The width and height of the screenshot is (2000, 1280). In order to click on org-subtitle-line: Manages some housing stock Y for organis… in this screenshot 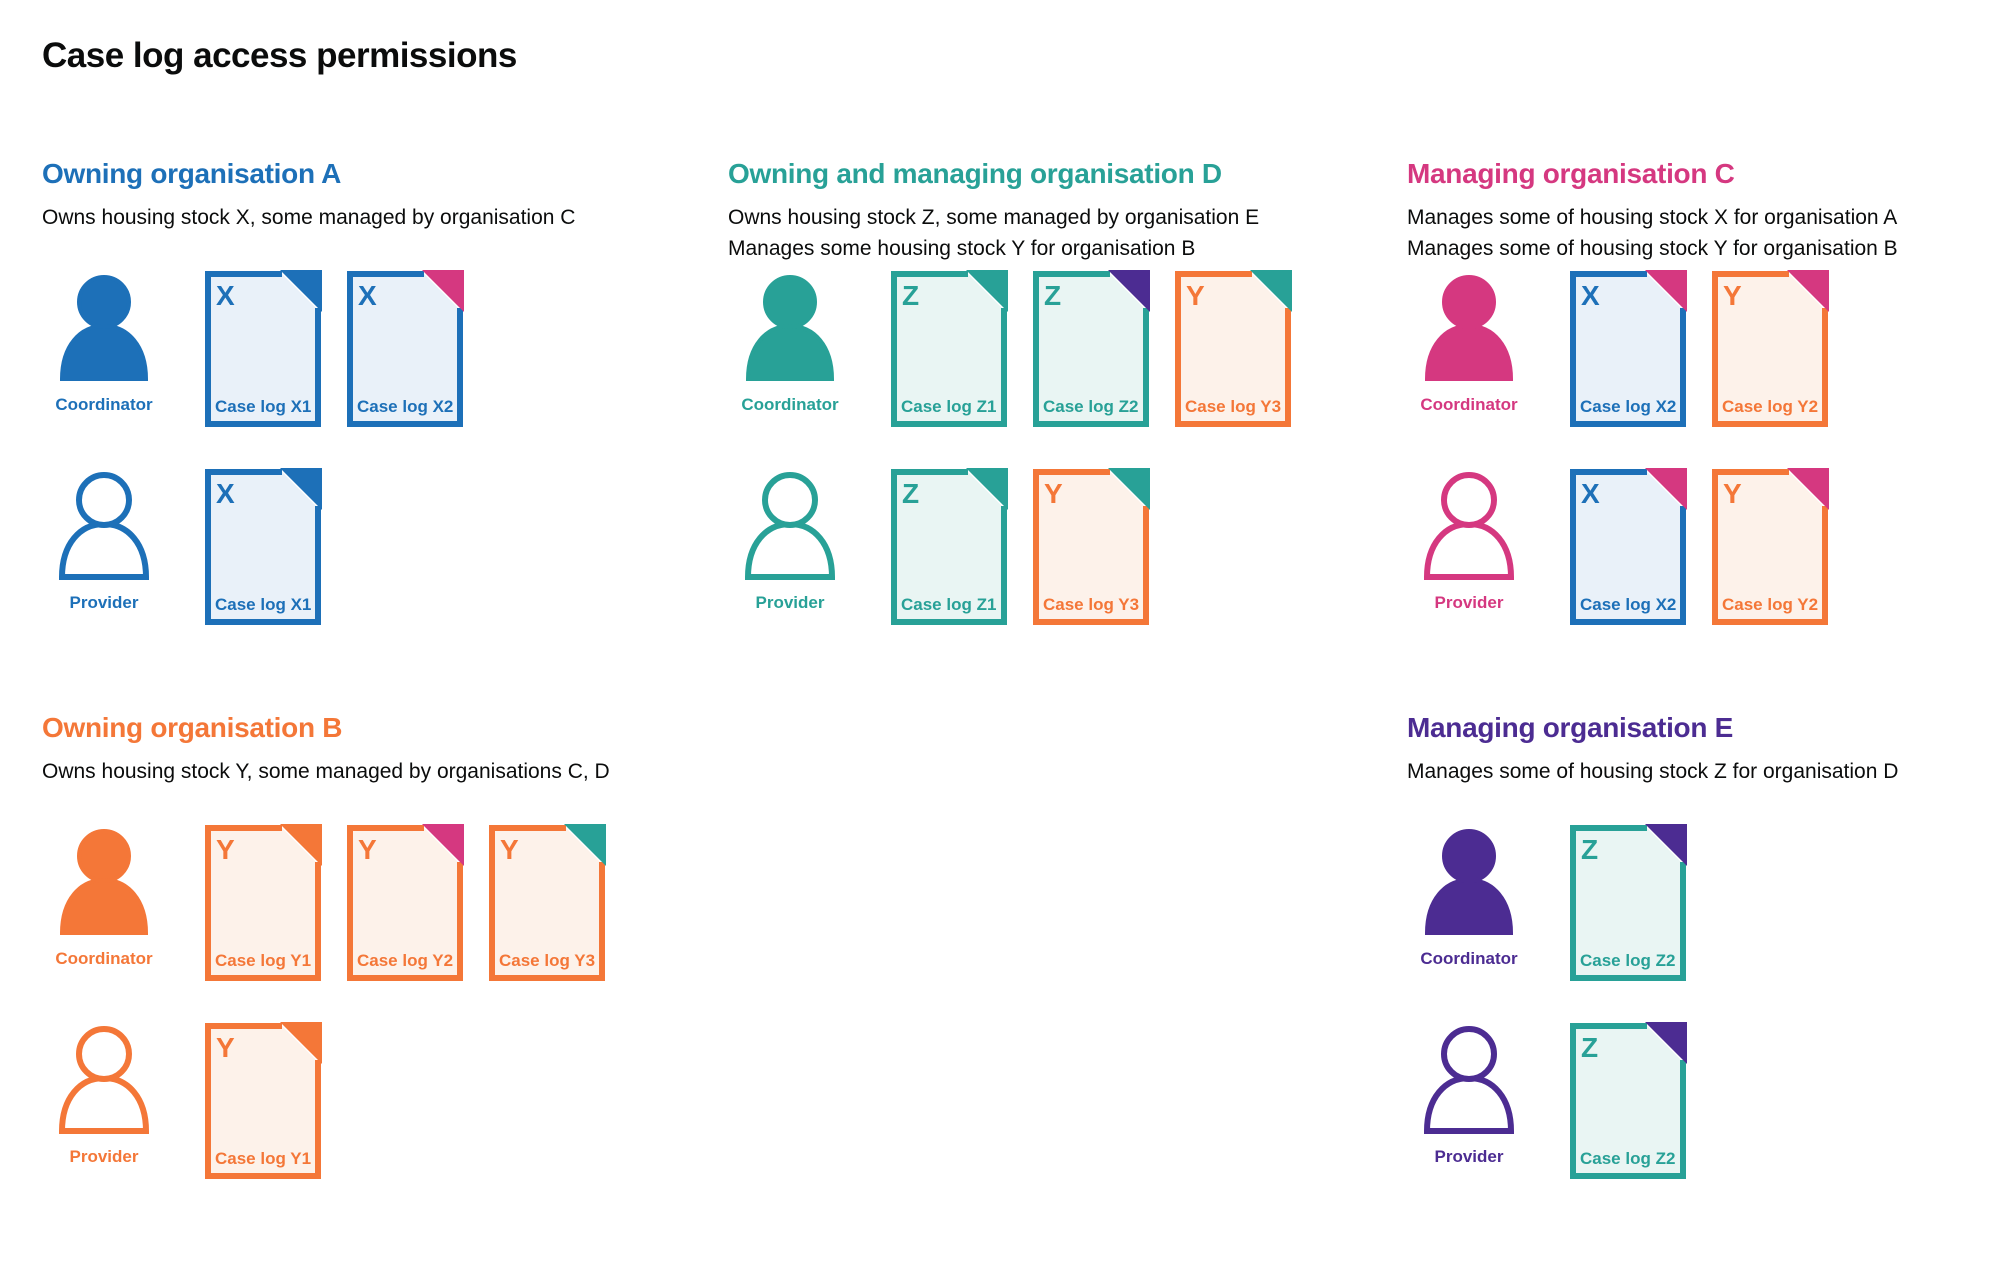, I will do `click(962, 248)`.